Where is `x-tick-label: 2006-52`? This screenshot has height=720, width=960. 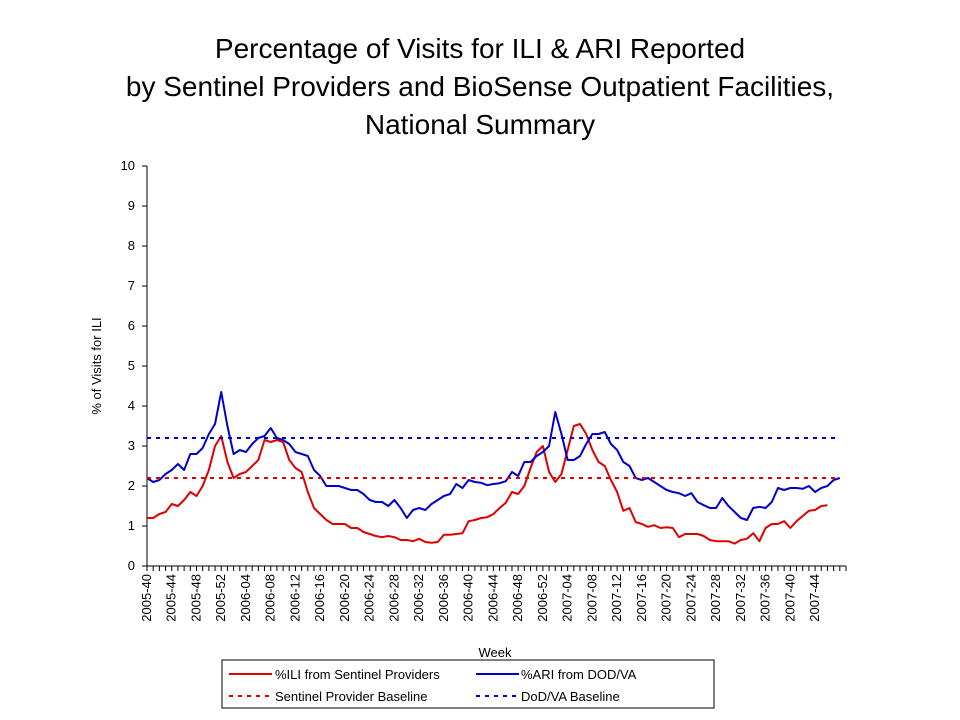
x-tick-label: 2006-52 is located at coordinates (542, 598).